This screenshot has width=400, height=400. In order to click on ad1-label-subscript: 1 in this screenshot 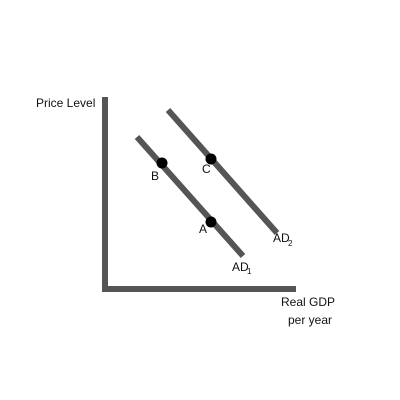, I will do `click(249, 271)`.